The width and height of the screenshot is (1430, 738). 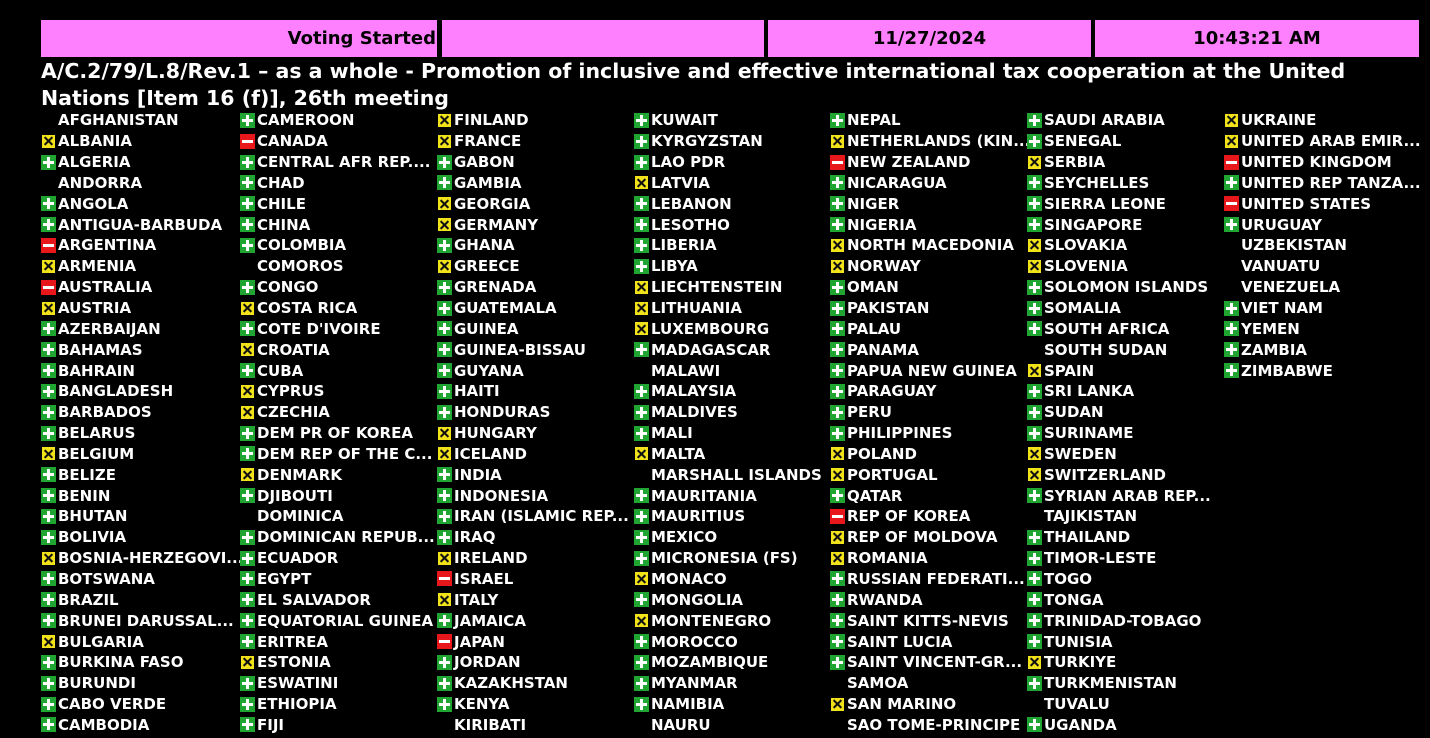 I want to click on country-name: TRINIDAD-TOBAGO, so click(x=1123, y=620).